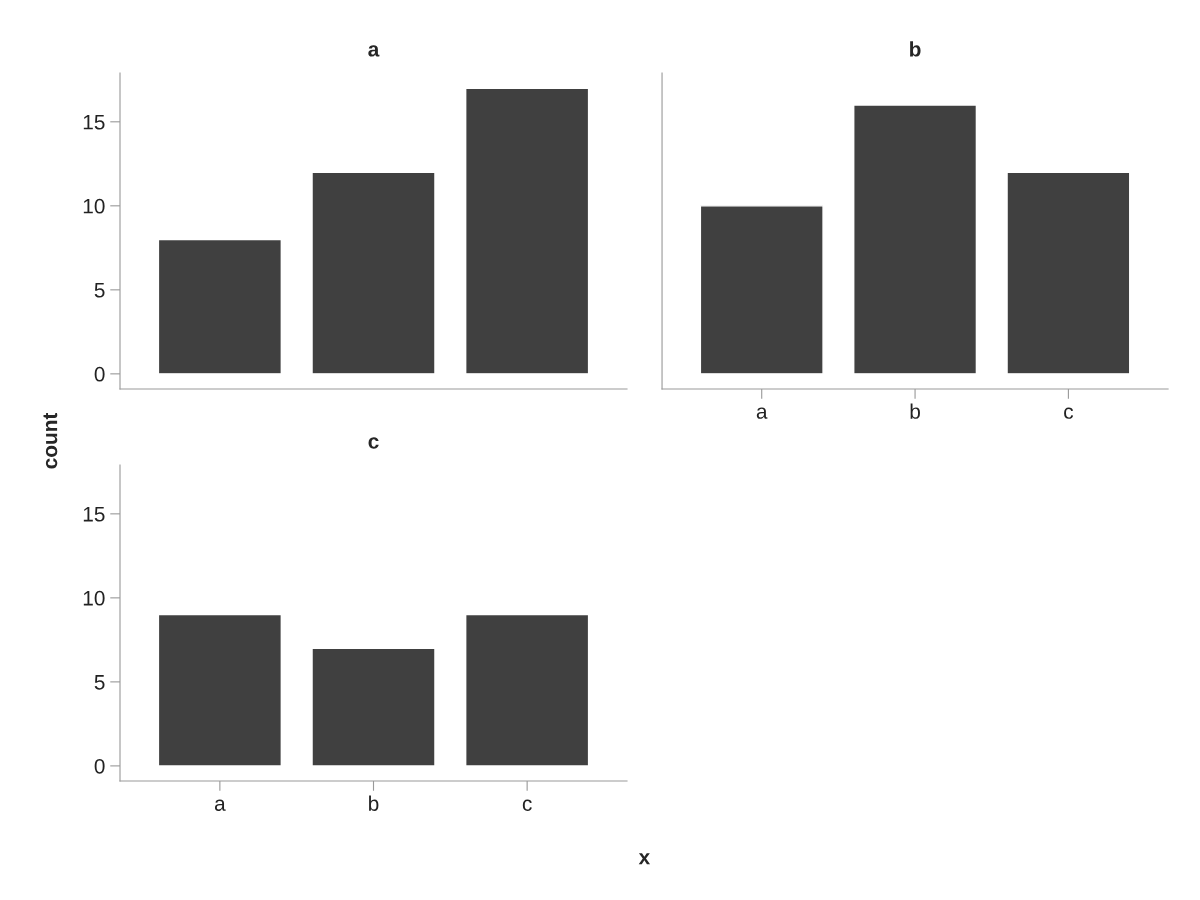 Image resolution: width=1200 pixels, height=900 pixels. I want to click on chart-title: c, so click(373, 443).